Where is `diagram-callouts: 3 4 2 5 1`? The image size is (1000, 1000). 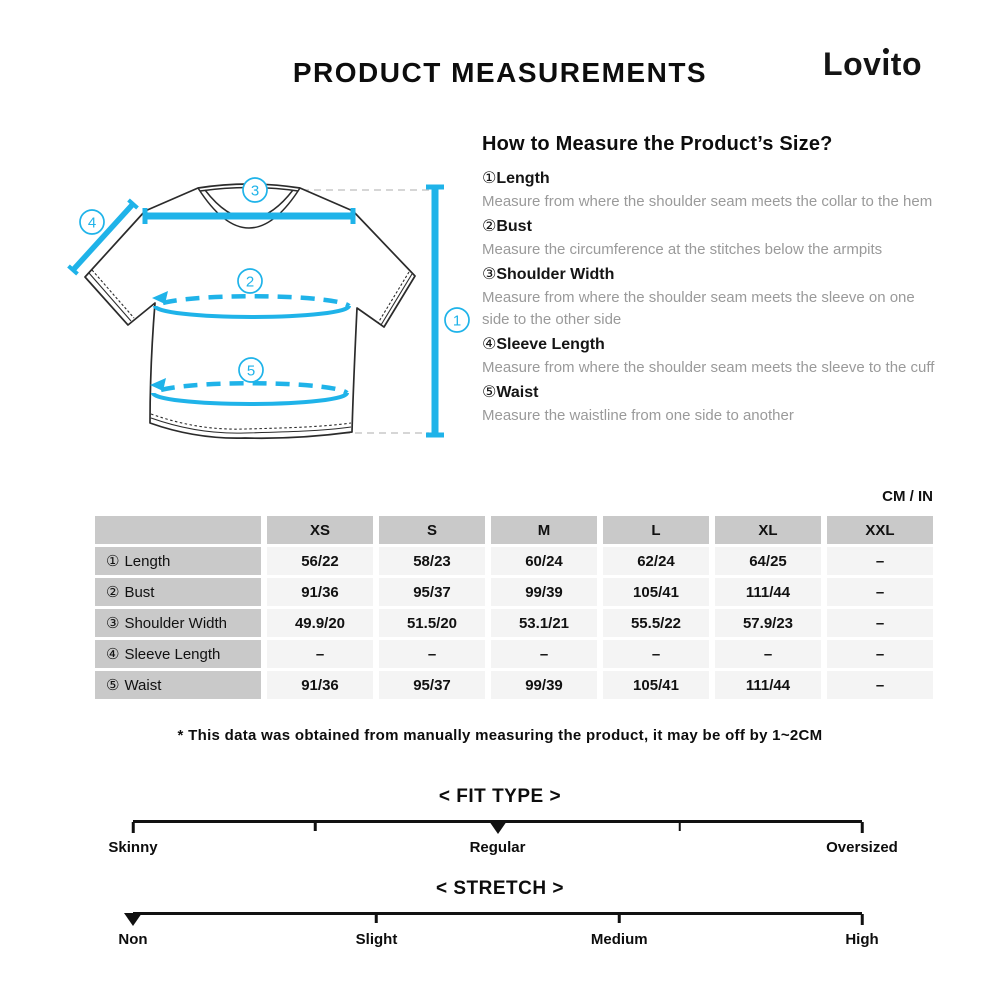
diagram-callouts: 3 4 2 5 1 is located at coordinates (274, 280).